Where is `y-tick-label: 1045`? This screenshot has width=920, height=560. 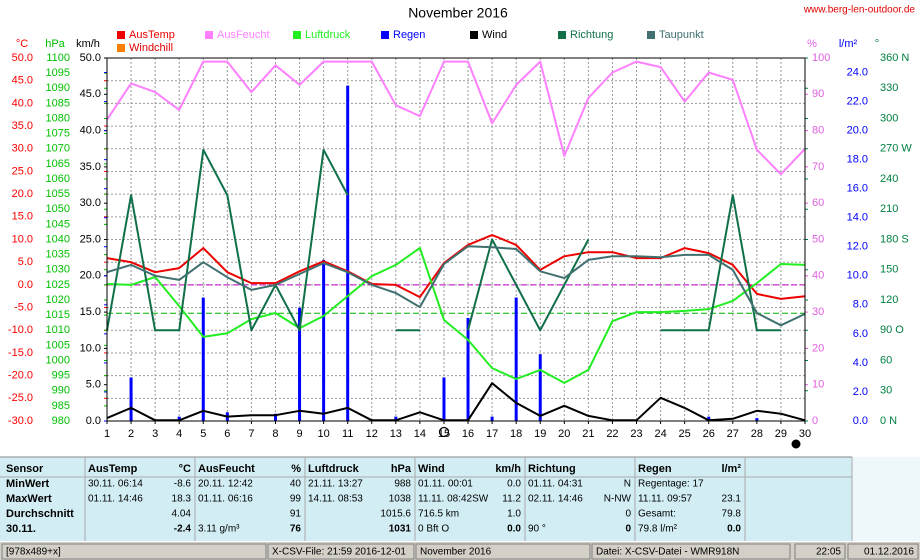
y-tick-label: 1045 is located at coordinates (58, 224).